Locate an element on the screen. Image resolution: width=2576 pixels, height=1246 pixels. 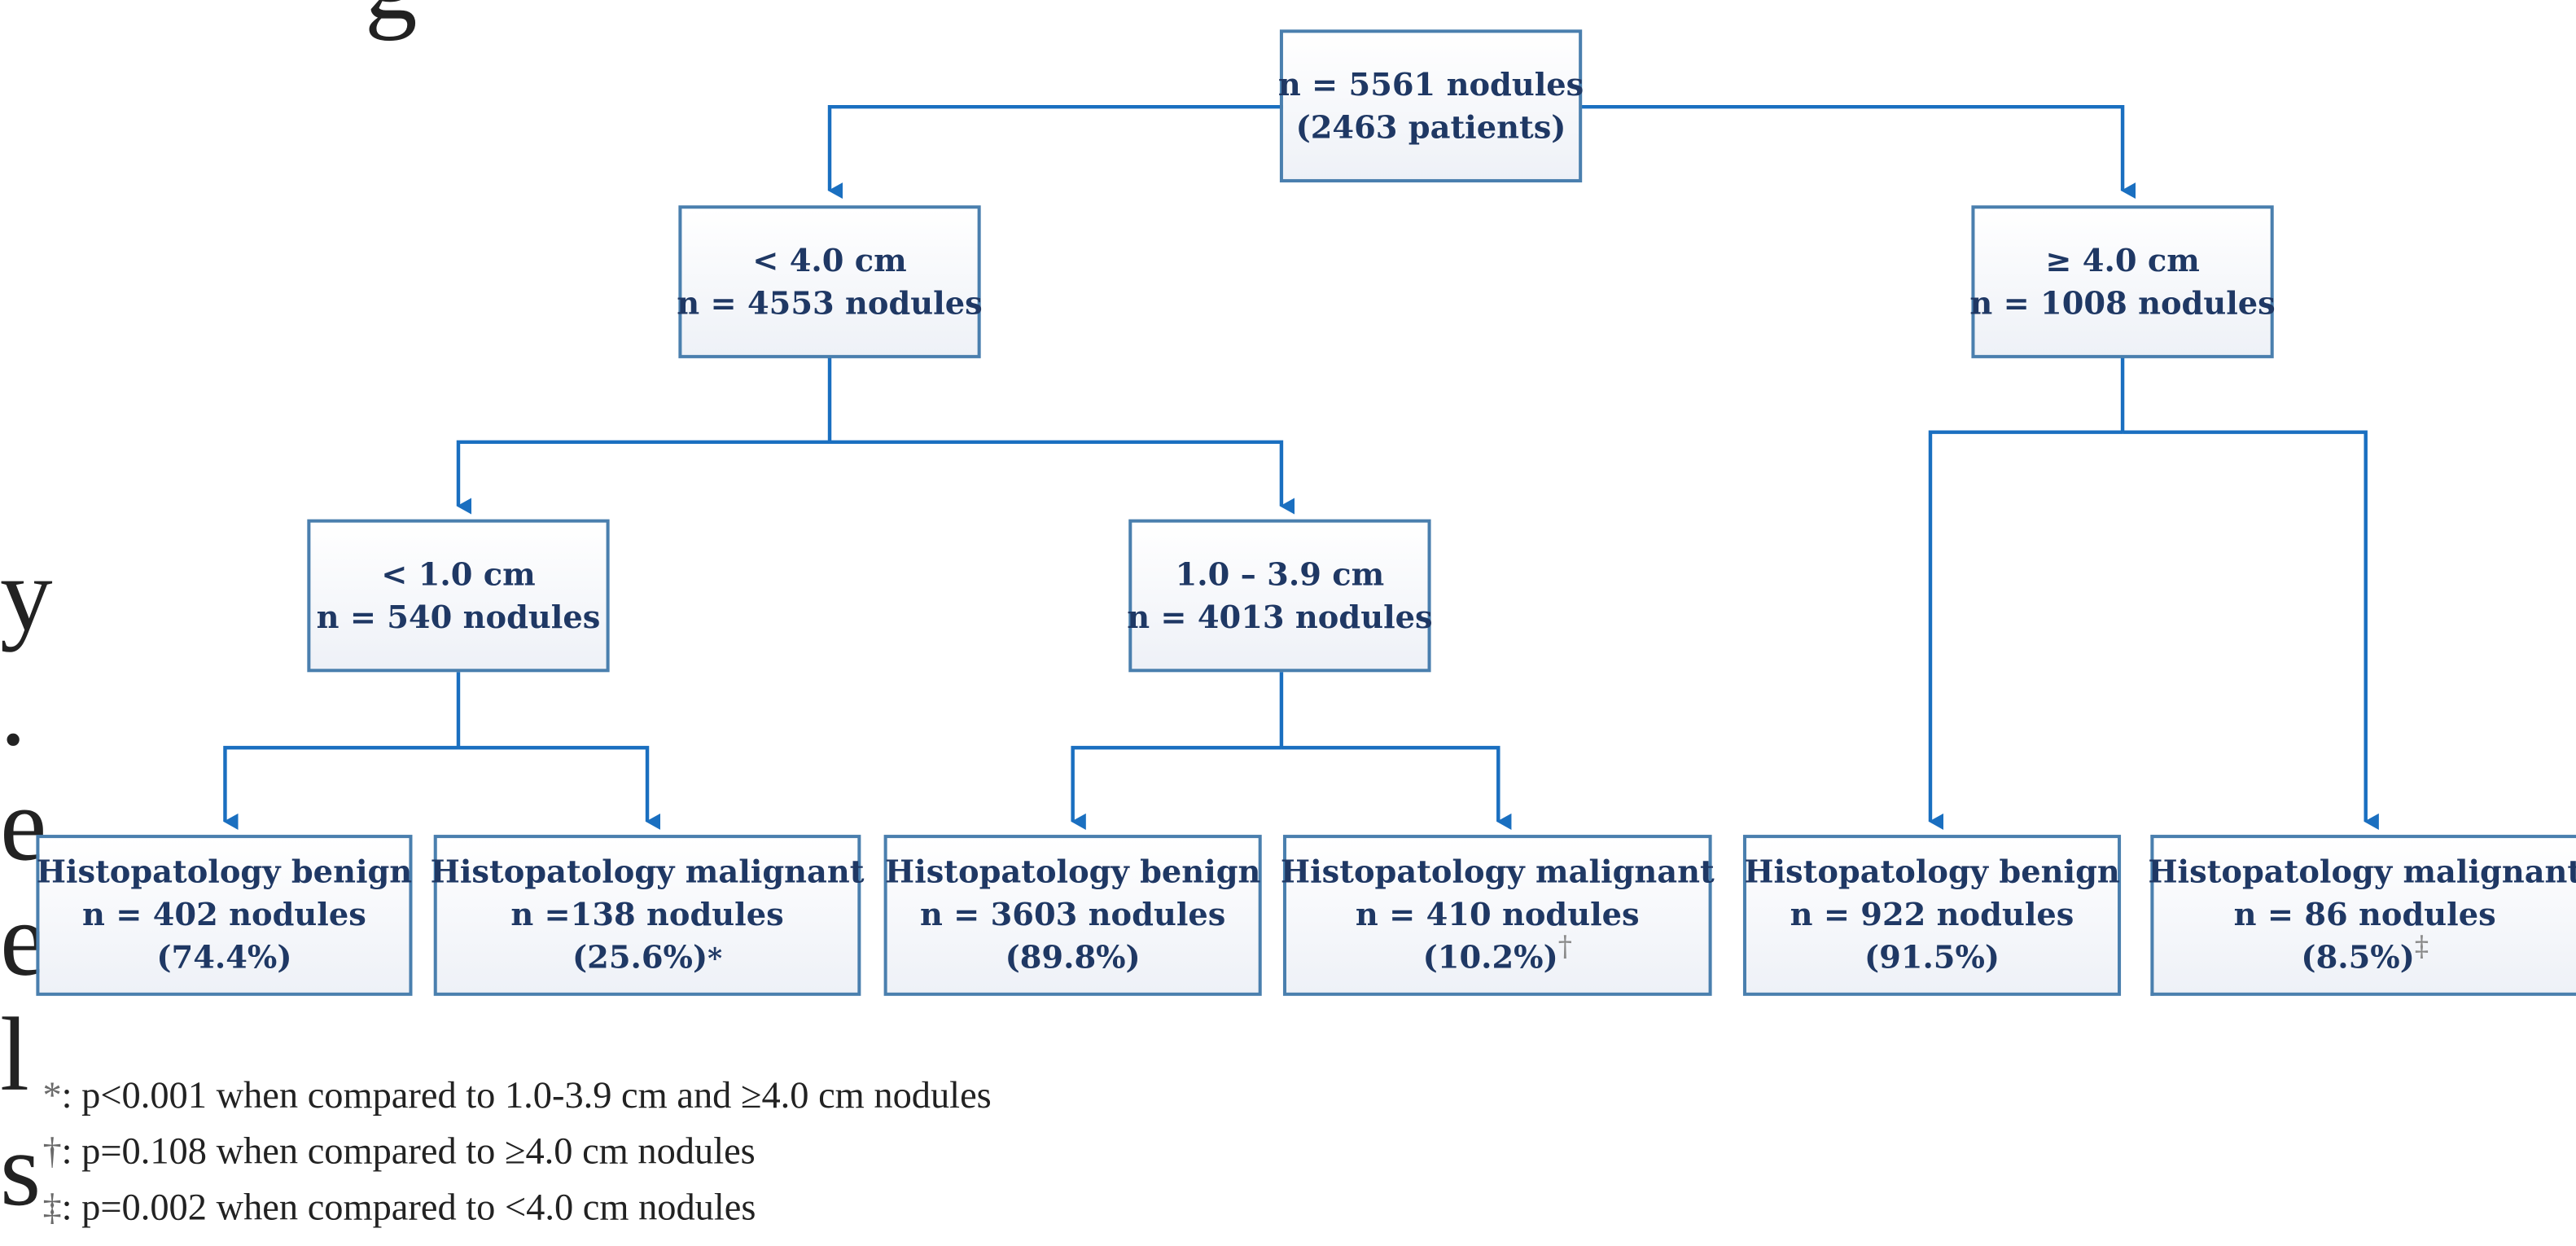
connector-lt4-to-lt1 is located at coordinates (643, 478).